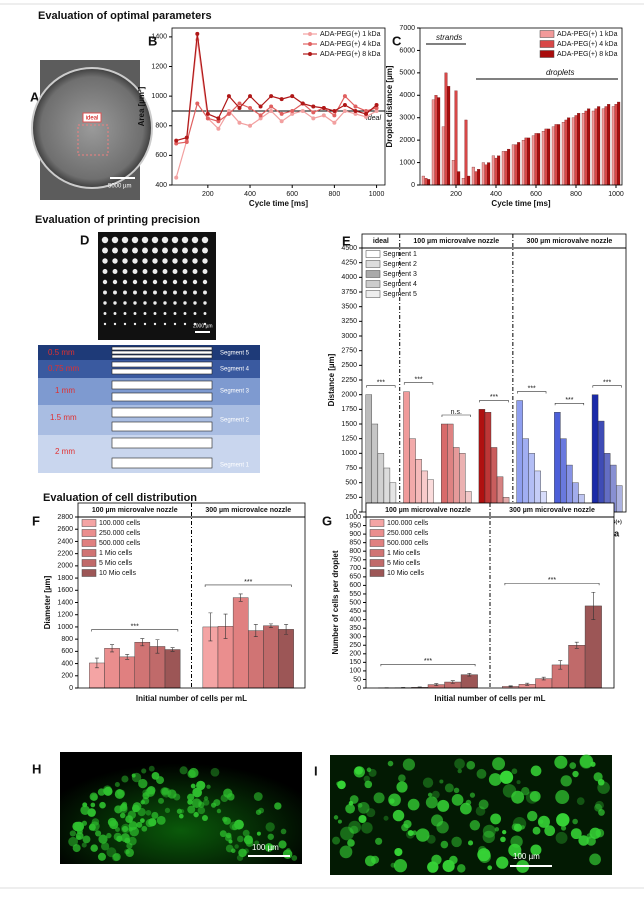  Describe the element at coordinates (208, 194) in the screenshot. I see `x-tick-label: 200` at that location.